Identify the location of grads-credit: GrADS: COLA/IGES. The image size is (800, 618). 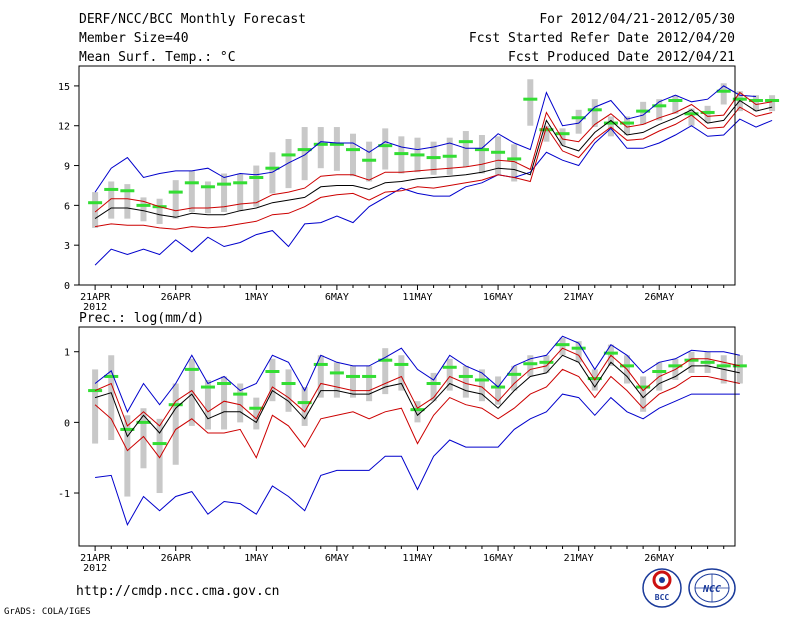
(47, 612).